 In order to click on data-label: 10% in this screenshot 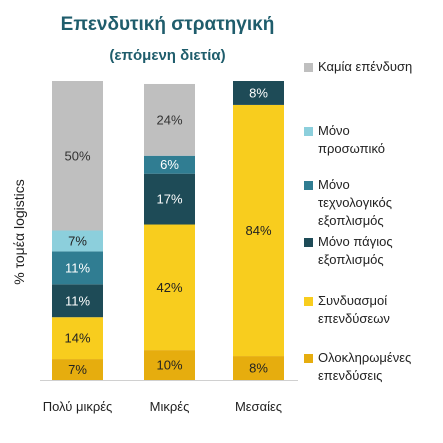, I will do `click(169, 365)`.